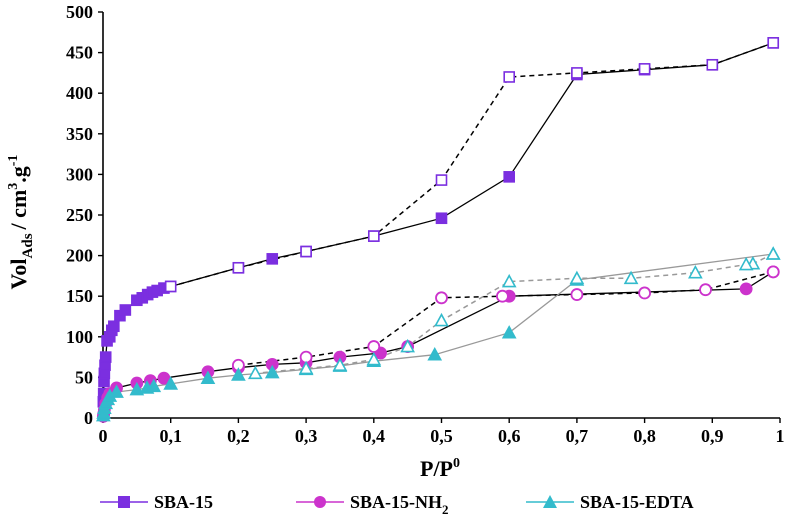 The height and width of the screenshot is (520, 795). What do you see at coordinates (550, 501) in the screenshot?
I see `legend-marker-triangle` at bounding box center [550, 501].